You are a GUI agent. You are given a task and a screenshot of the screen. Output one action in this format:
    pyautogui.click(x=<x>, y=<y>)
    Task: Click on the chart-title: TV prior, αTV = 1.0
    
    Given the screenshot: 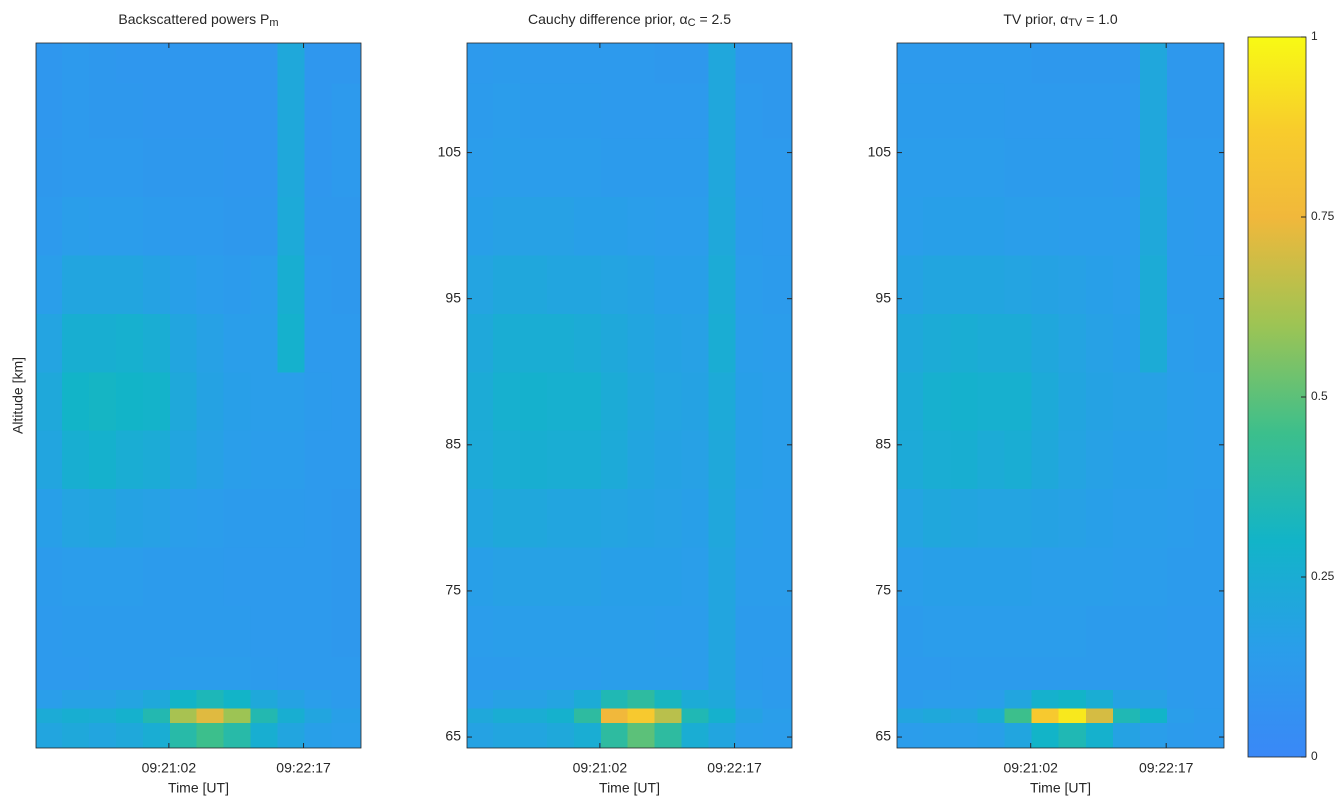 What is the action you would take?
    pyautogui.click(x=1060, y=20)
    